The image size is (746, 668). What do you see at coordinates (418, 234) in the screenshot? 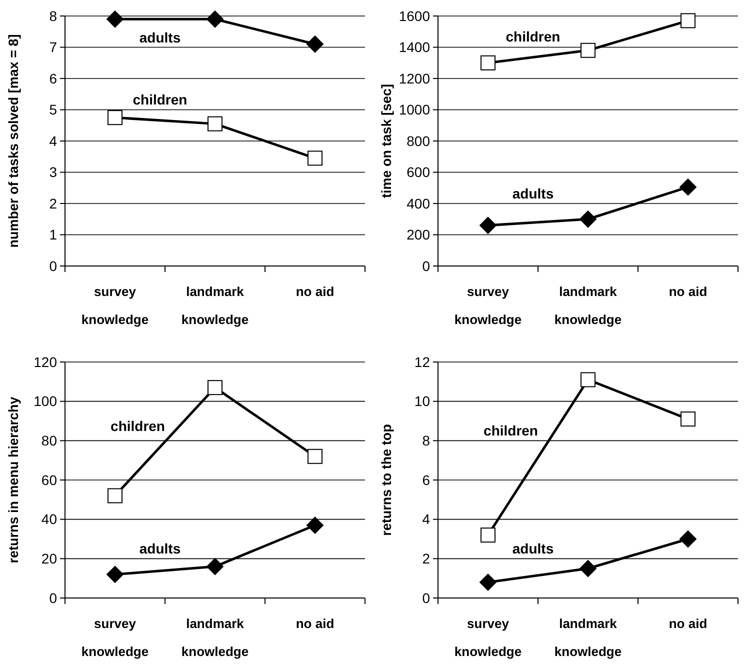
I see `y-tick-label: 200` at bounding box center [418, 234].